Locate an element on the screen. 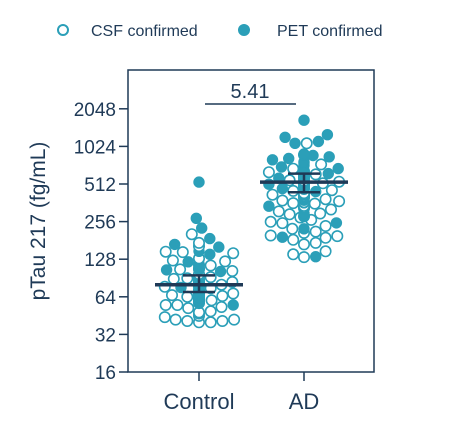 The image size is (450, 430). y-axis-title: pTau 217 (fg/mL) is located at coordinates (38, 221).